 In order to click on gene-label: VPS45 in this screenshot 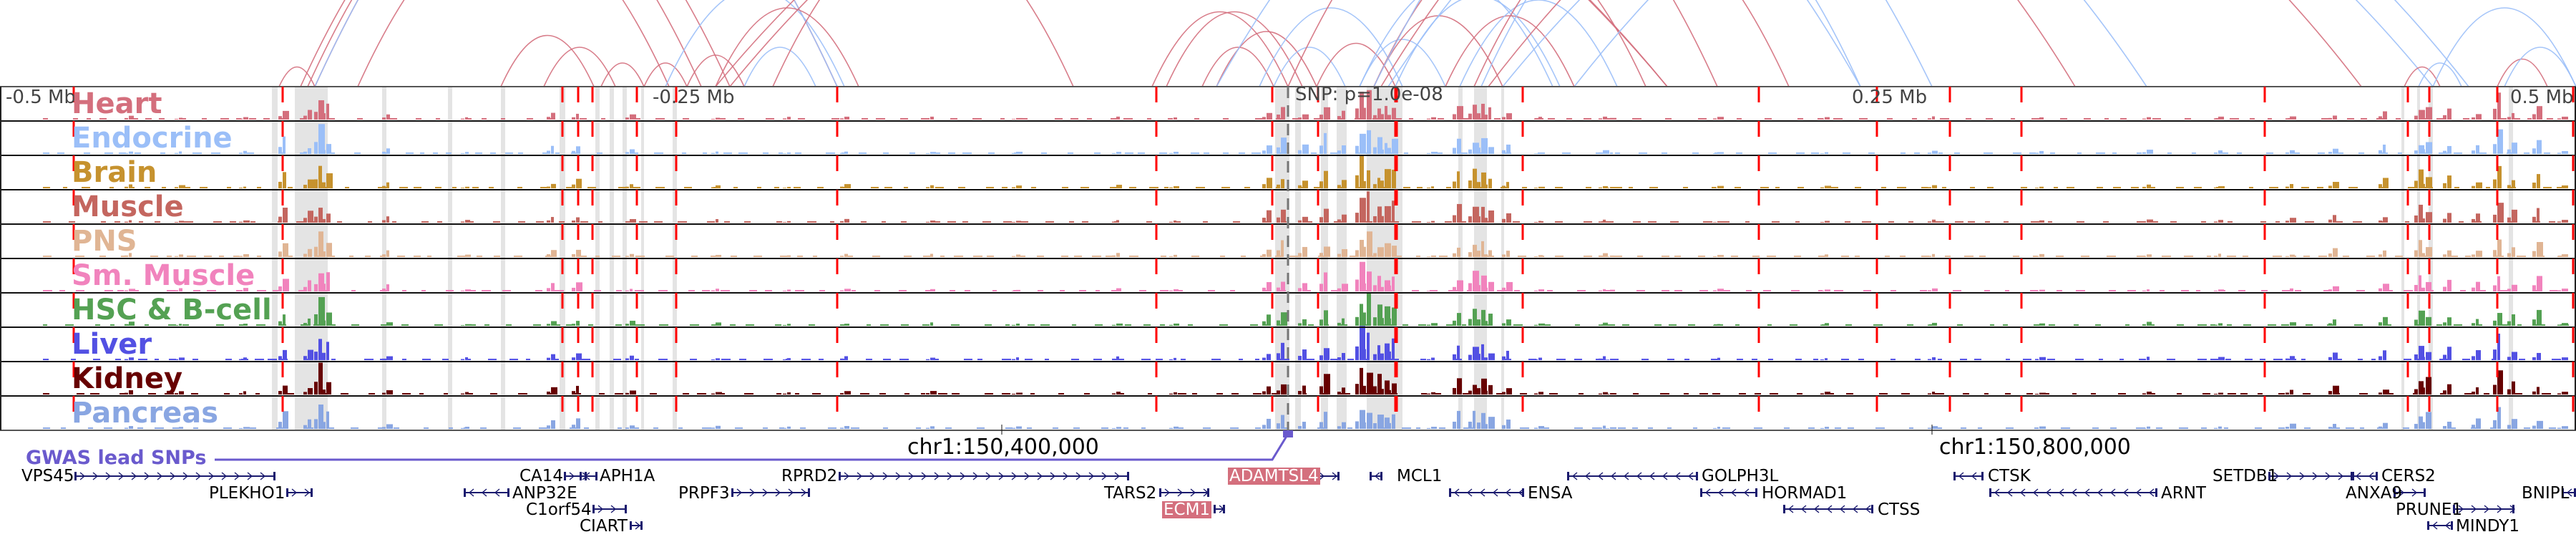, I will do `click(48, 476)`.